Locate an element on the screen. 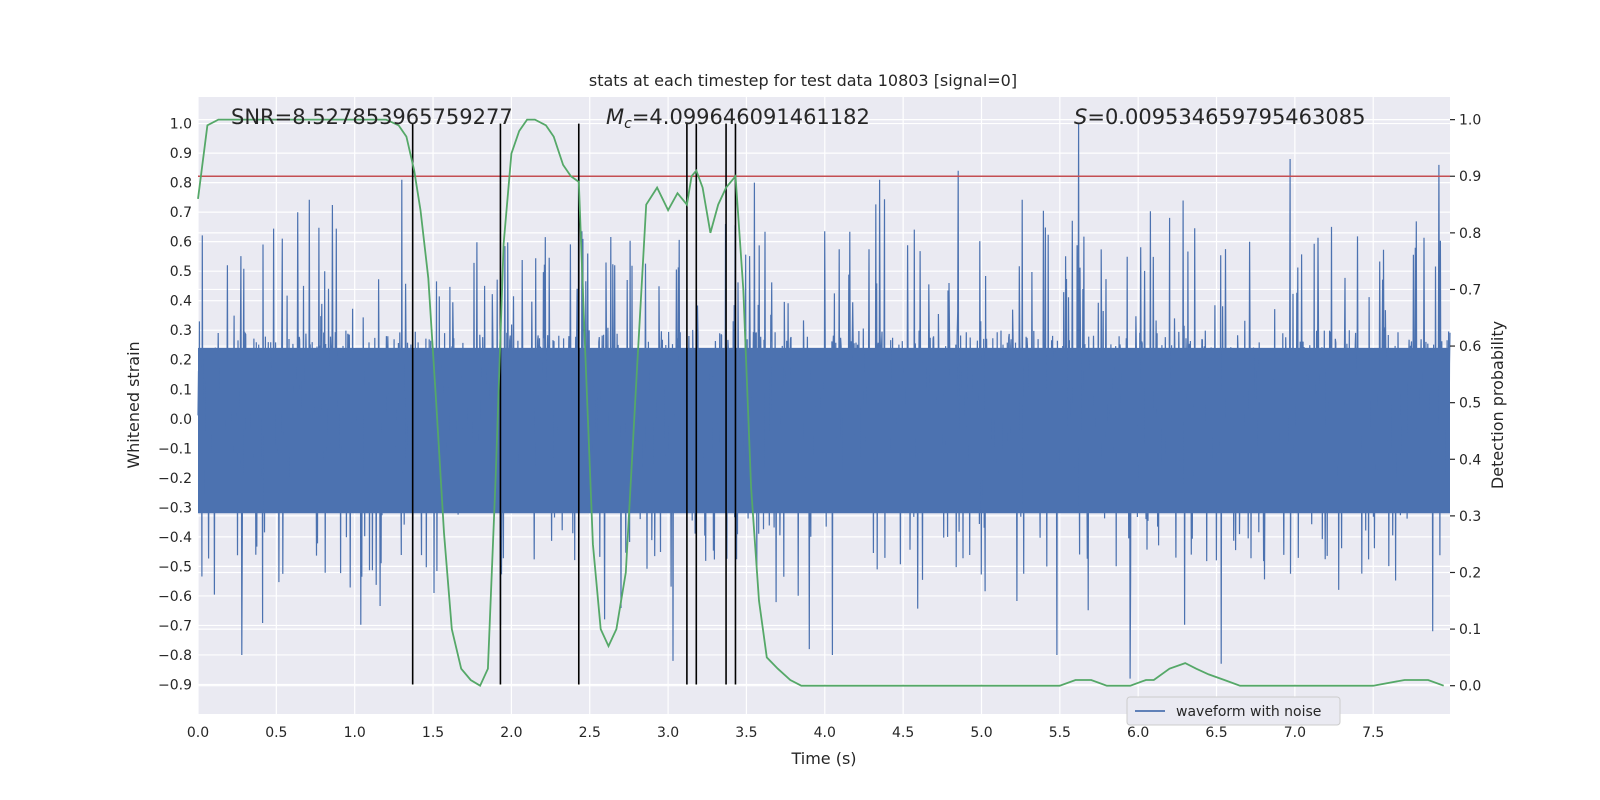 This screenshot has width=1600, height=800. y-axis-label: Whitened strain is located at coordinates (133, 404).